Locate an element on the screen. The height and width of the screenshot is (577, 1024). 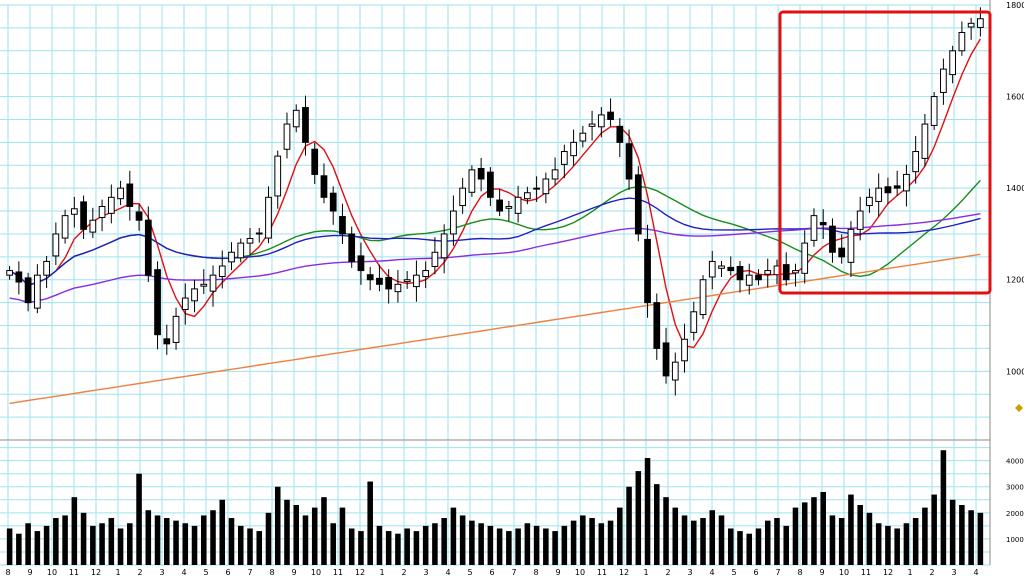
x-tick-label: 6 is located at coordinates (227, 572).